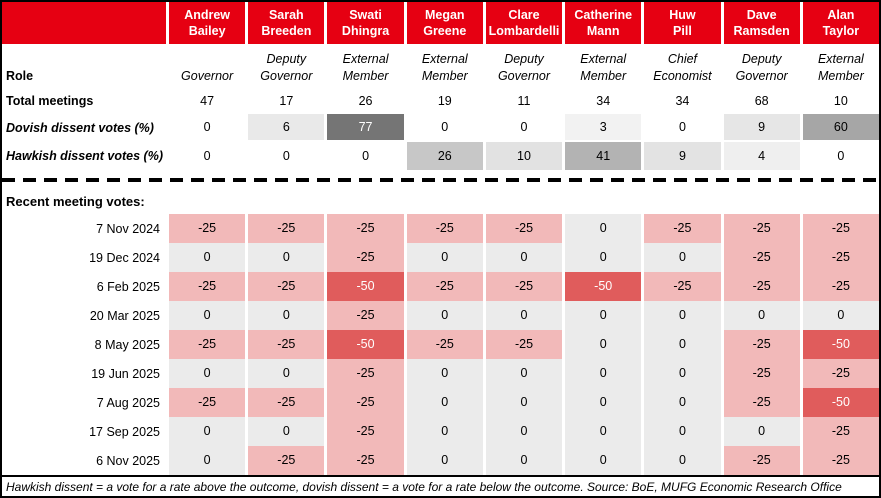 The width and height of the screenshot is (881, 498). What do you see at coordinates (124, 315) in the screenshot?
I see `meeting-date-label: 20 Mar 2025` at bounding box center [124, 315].